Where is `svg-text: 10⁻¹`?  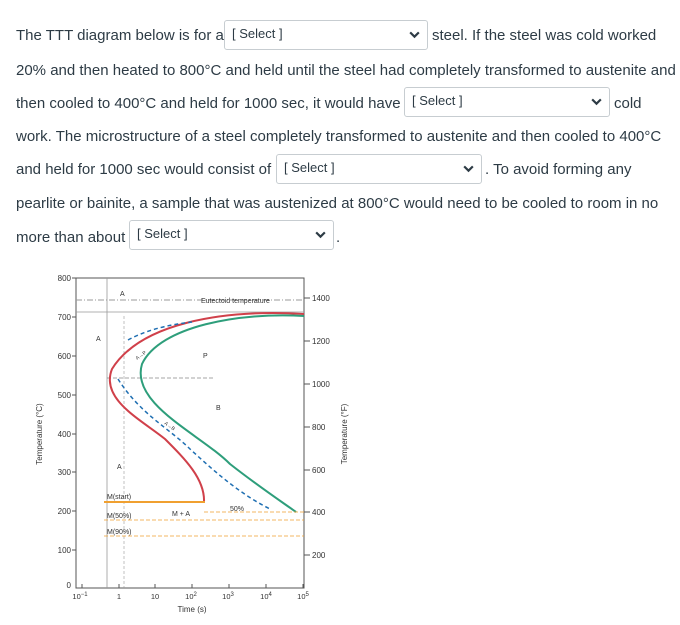
svg-text: 10⁻¹ is located at coordinates (80, 596).